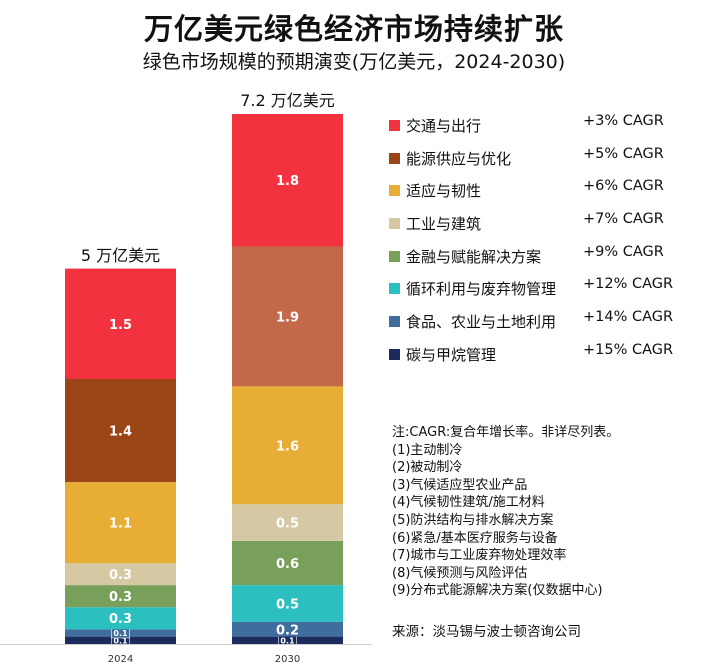  I want to click on data-label: 1.1, so click(120, 524).